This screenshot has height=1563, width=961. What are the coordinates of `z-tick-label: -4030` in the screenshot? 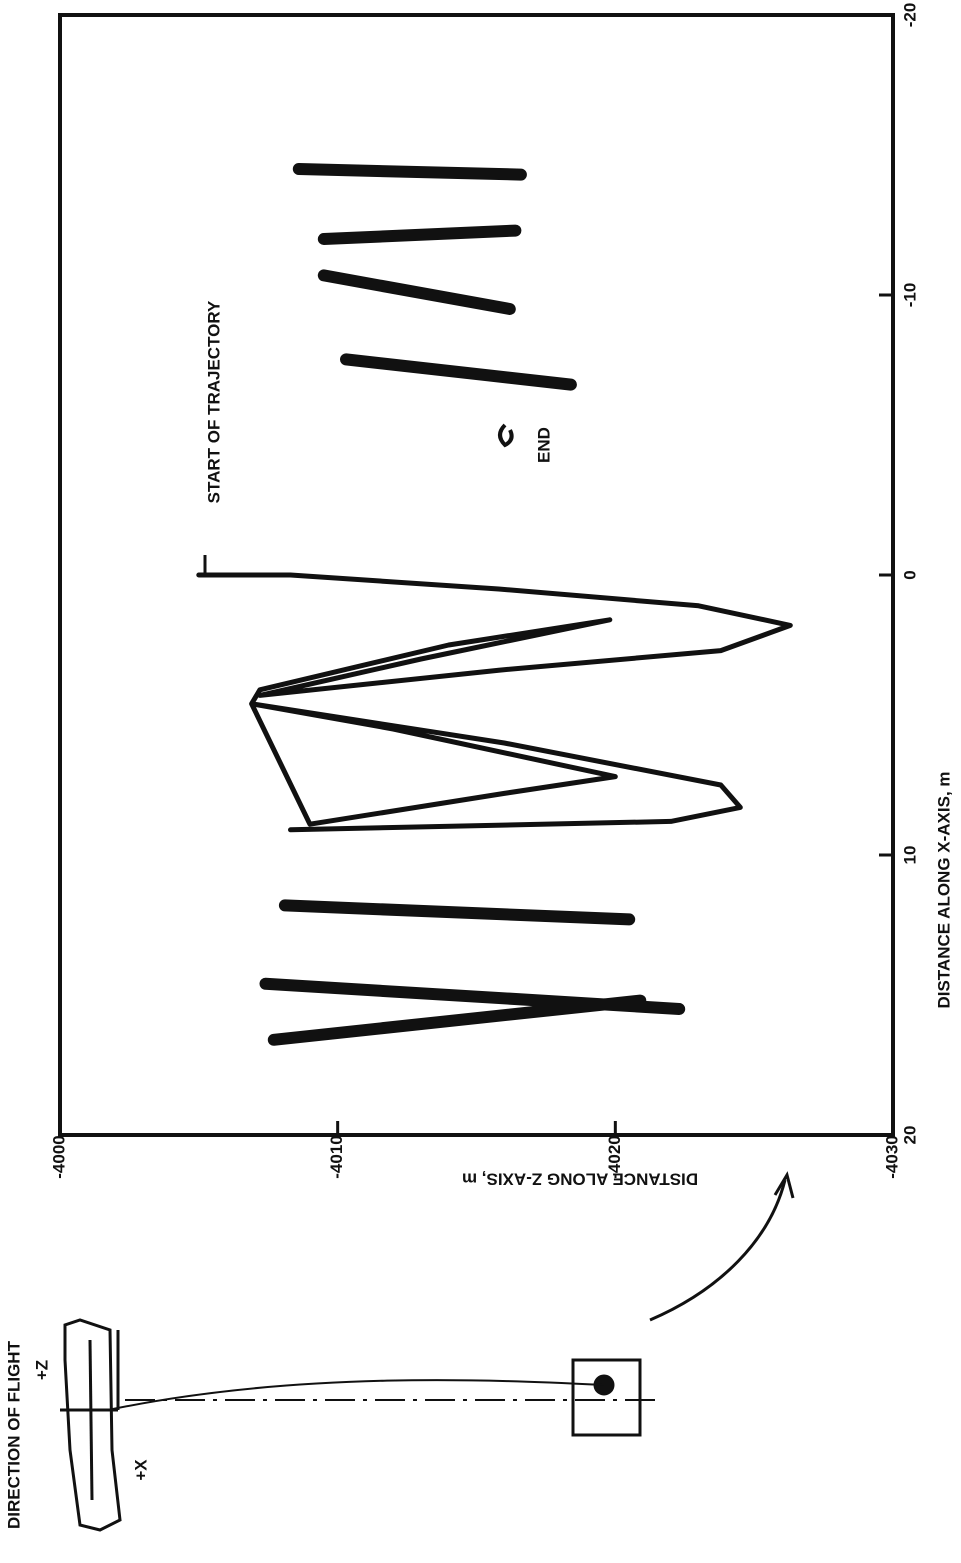 It's located at (891, 1156).